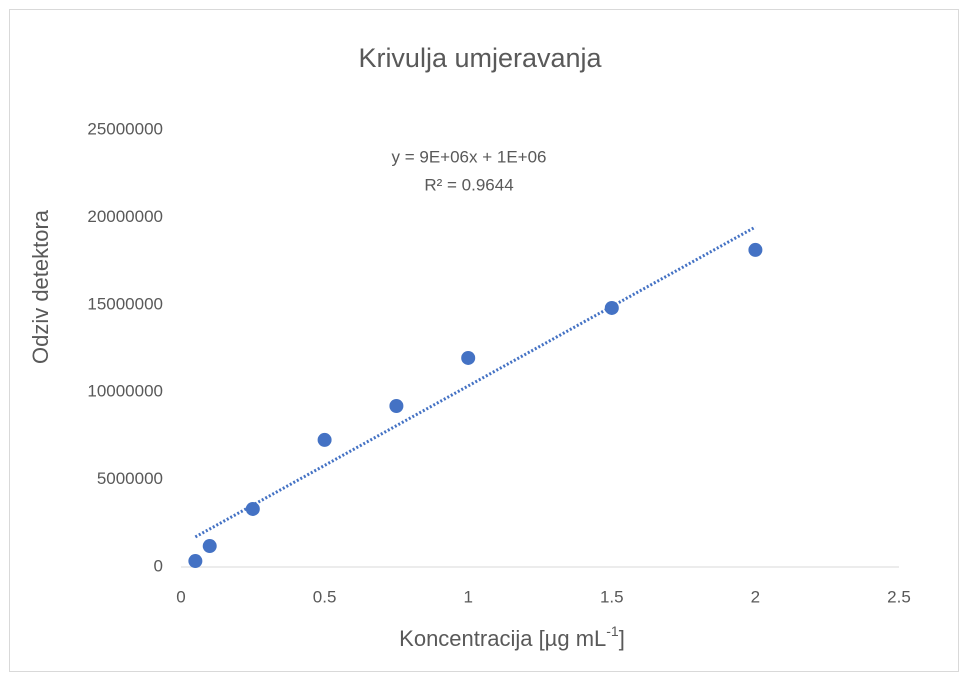 Image resolution: width=960 pixels, height=673 pixels. What do you see at coordinates (468, 156) in the screenshot?
I see `trendline-equation: y = 9E+06x + 1E+06` at bounding box center [468, 156].